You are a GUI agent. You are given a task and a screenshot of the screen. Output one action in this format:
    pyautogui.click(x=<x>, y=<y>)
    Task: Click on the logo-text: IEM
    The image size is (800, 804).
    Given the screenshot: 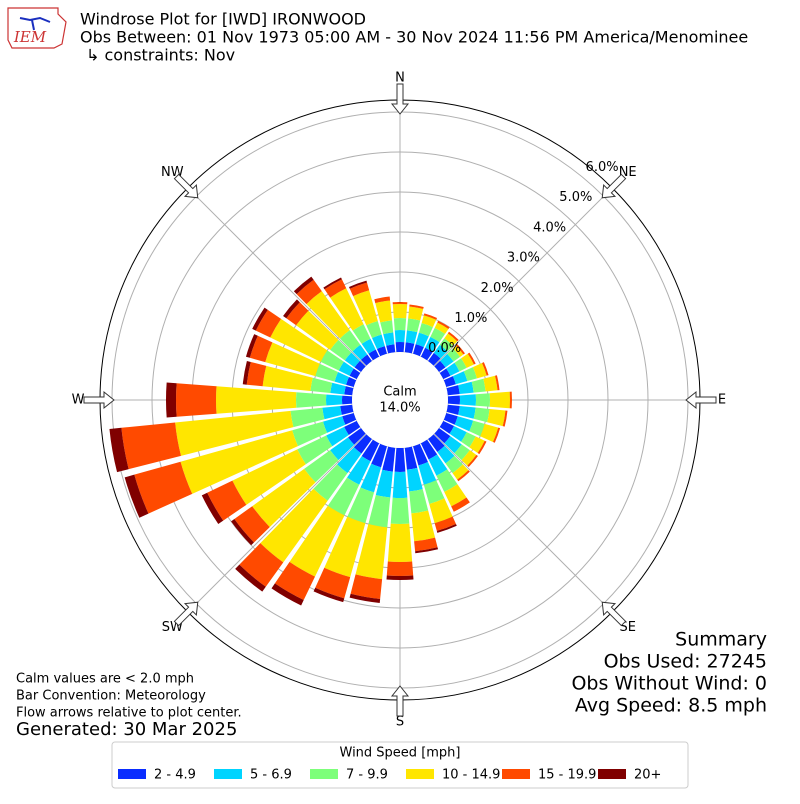 What is the action you would take?
    pyautogui.click(x=30, y=37)
    